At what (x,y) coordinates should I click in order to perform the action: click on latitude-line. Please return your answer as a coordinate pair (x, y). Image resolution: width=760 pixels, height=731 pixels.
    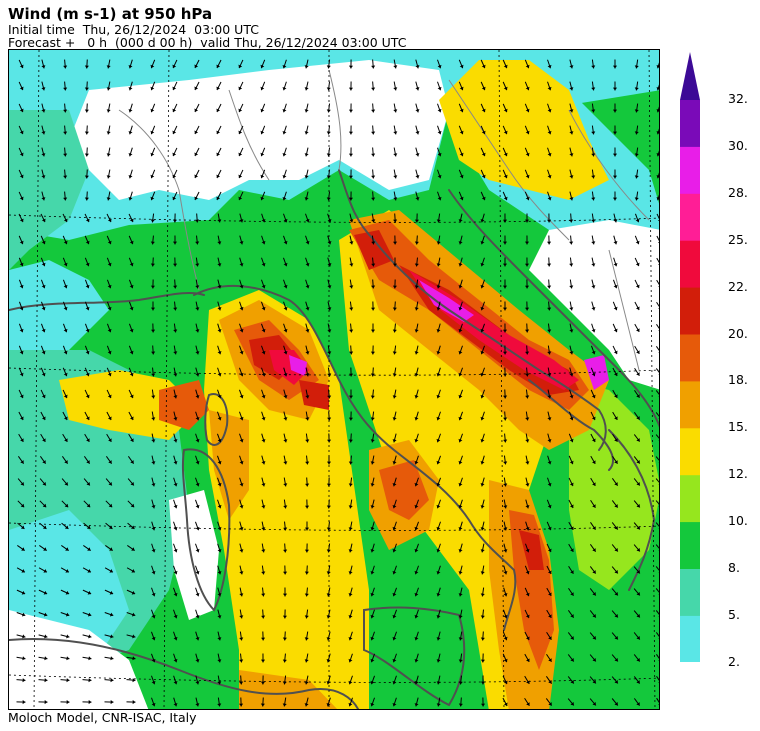
    Looking at the image, I should click on (334, 526).